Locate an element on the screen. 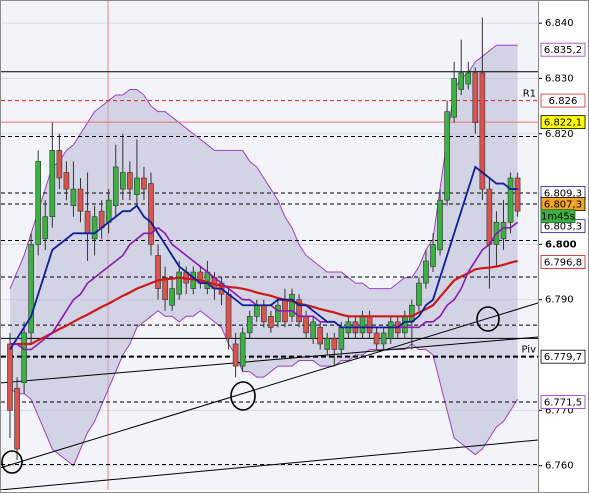 The width and height of the screenshot is (589, 493). price-label: 6.822,1 is located at coordinates (563, 123).